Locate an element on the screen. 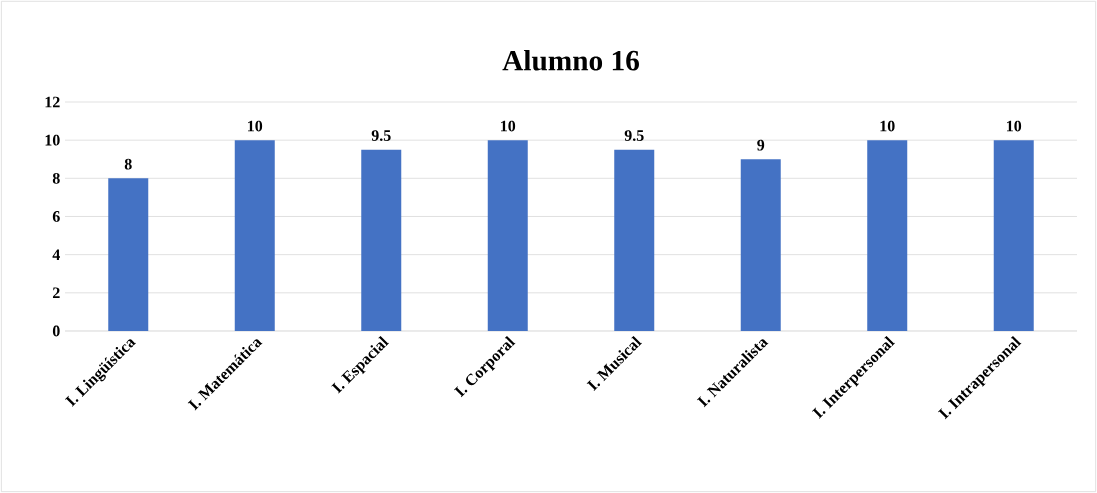 The width and height of the screenshot is (1097, 493). y-tick-label: 10 is located at coordinates (52, 140).